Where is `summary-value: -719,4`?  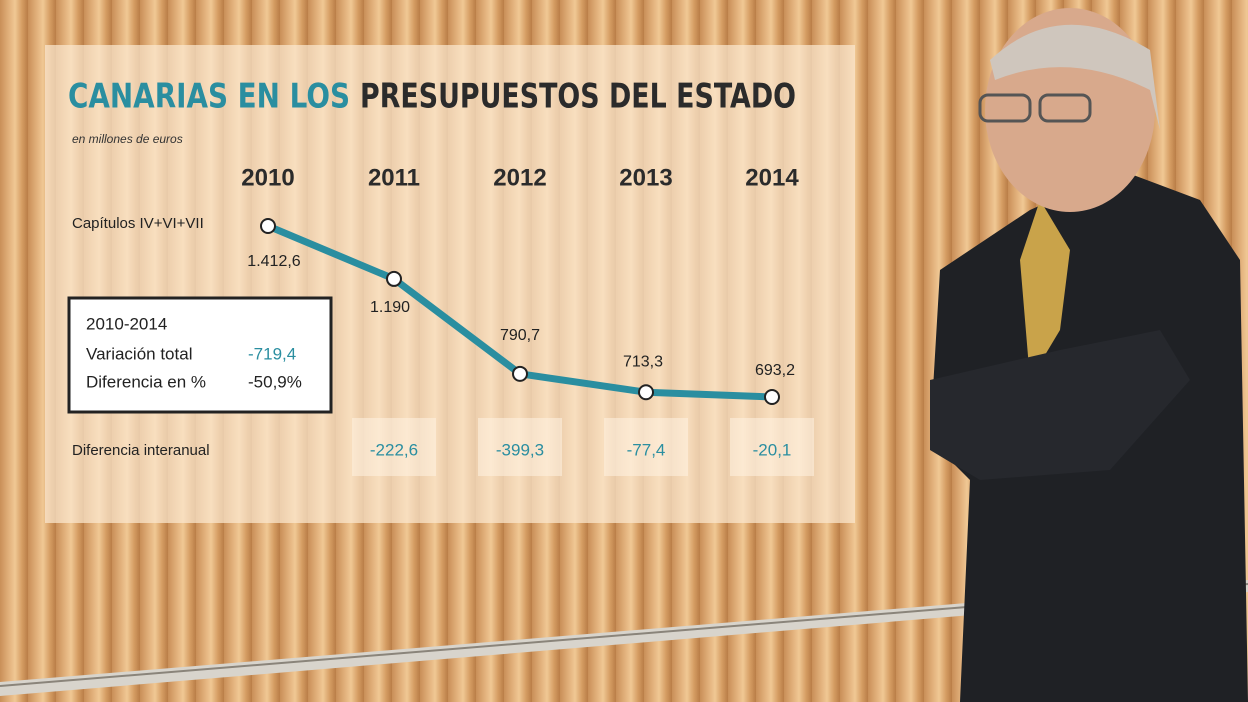
summary-value: -719,4 is located at coordinates (272, 353).